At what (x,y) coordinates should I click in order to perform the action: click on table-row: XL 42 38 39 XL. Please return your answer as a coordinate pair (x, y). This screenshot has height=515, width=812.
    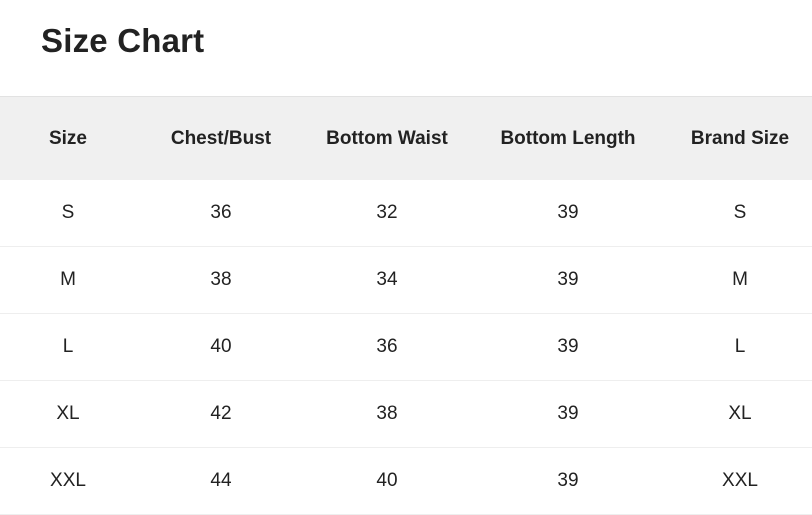
    Looking at the image, I should click on (406, 414).